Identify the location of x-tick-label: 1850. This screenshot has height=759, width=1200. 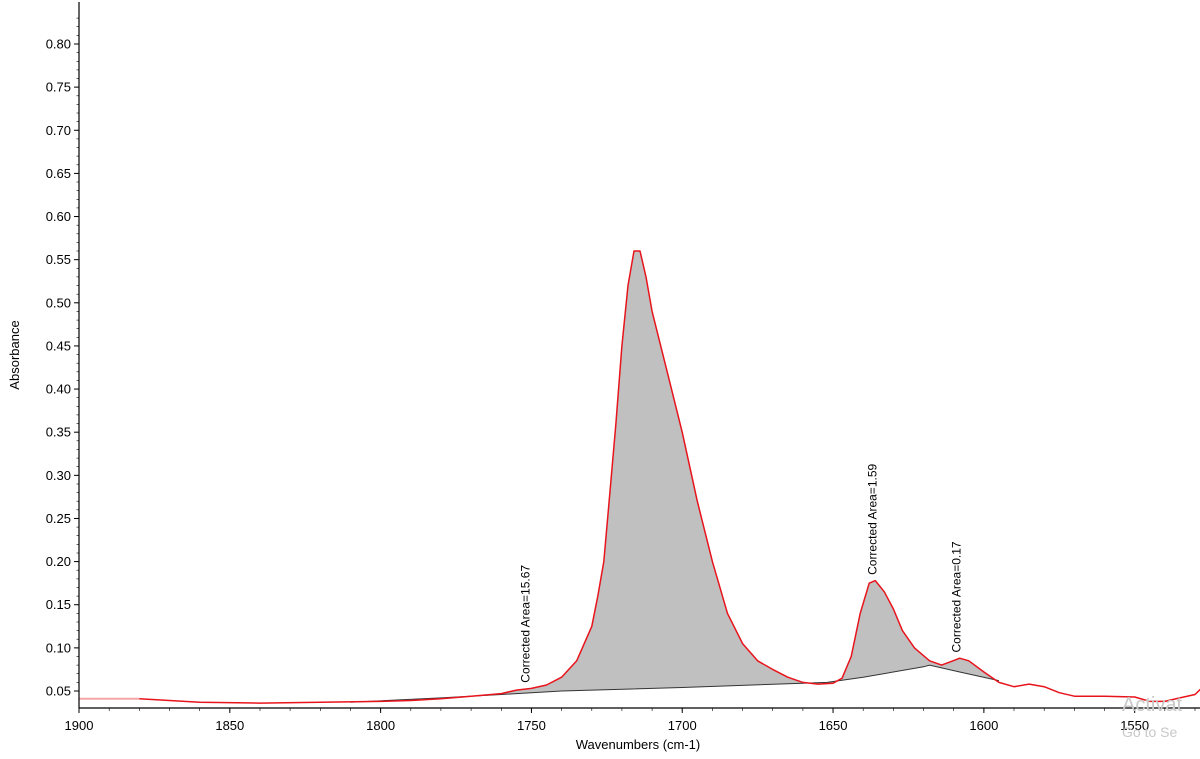
(229, 725).